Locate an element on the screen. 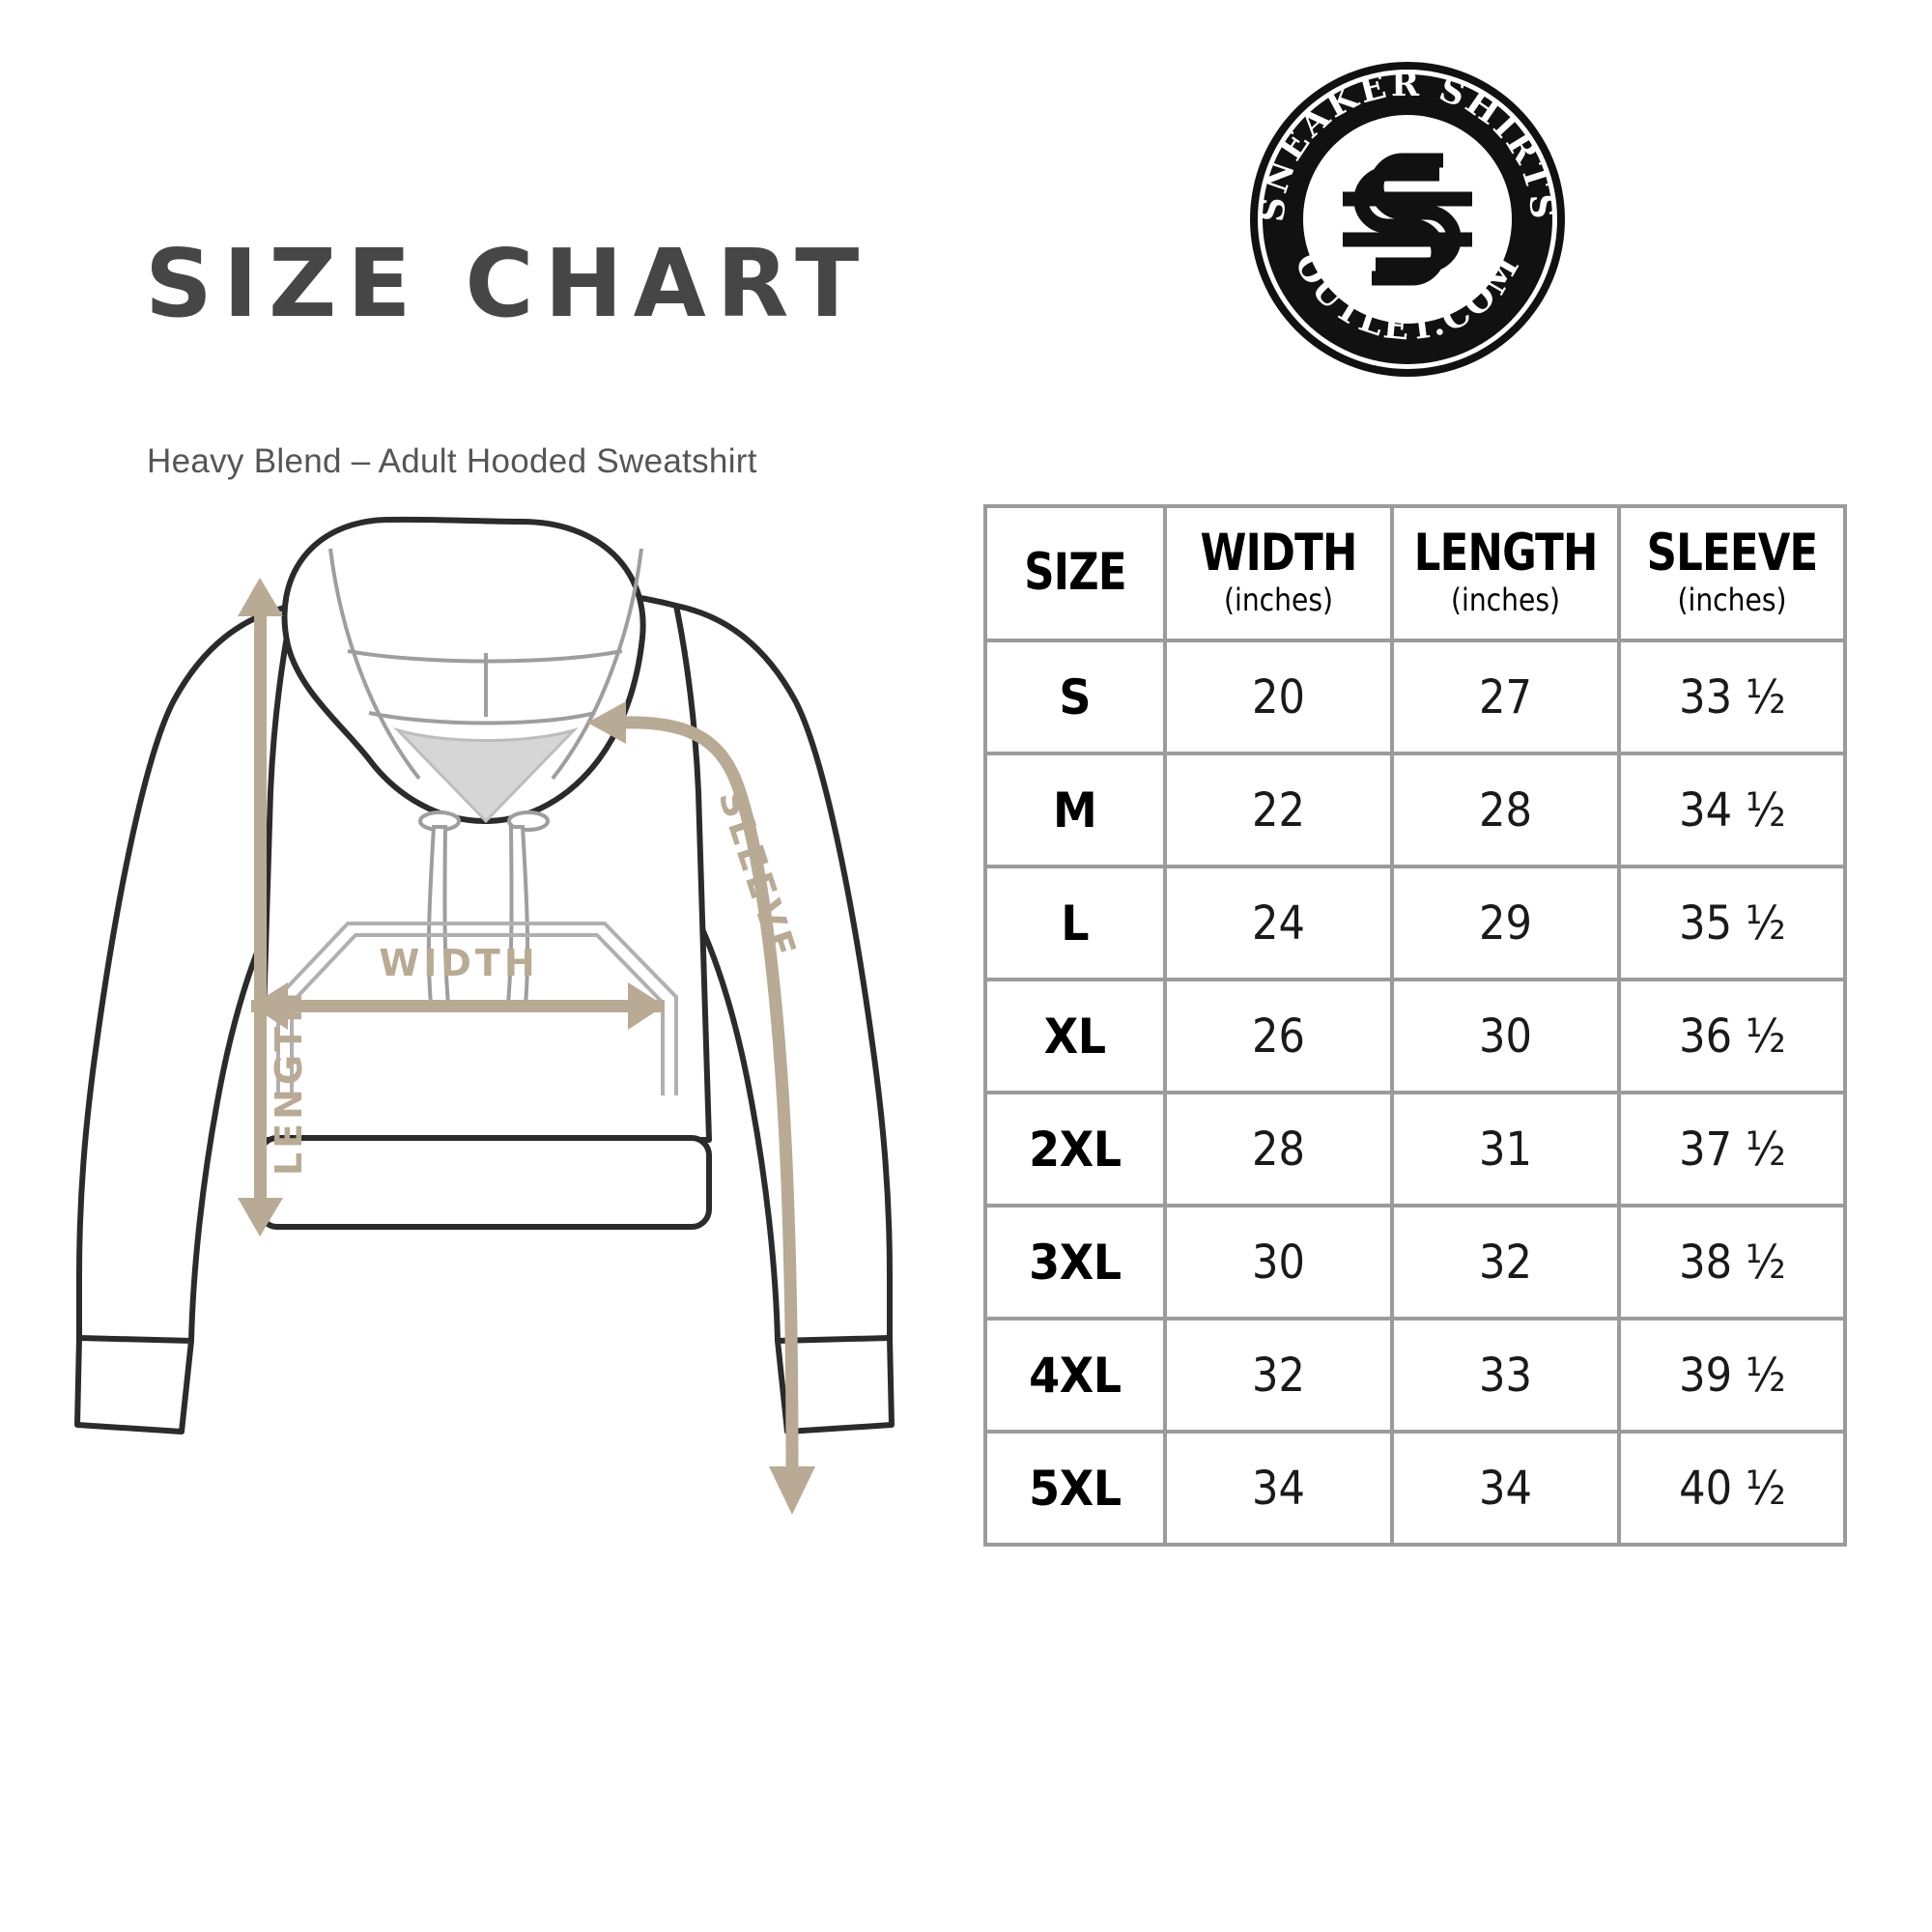 The width and height of the screenshot is (1932, 1932). cell-length: 28 is located at coordinates (1505, 810).